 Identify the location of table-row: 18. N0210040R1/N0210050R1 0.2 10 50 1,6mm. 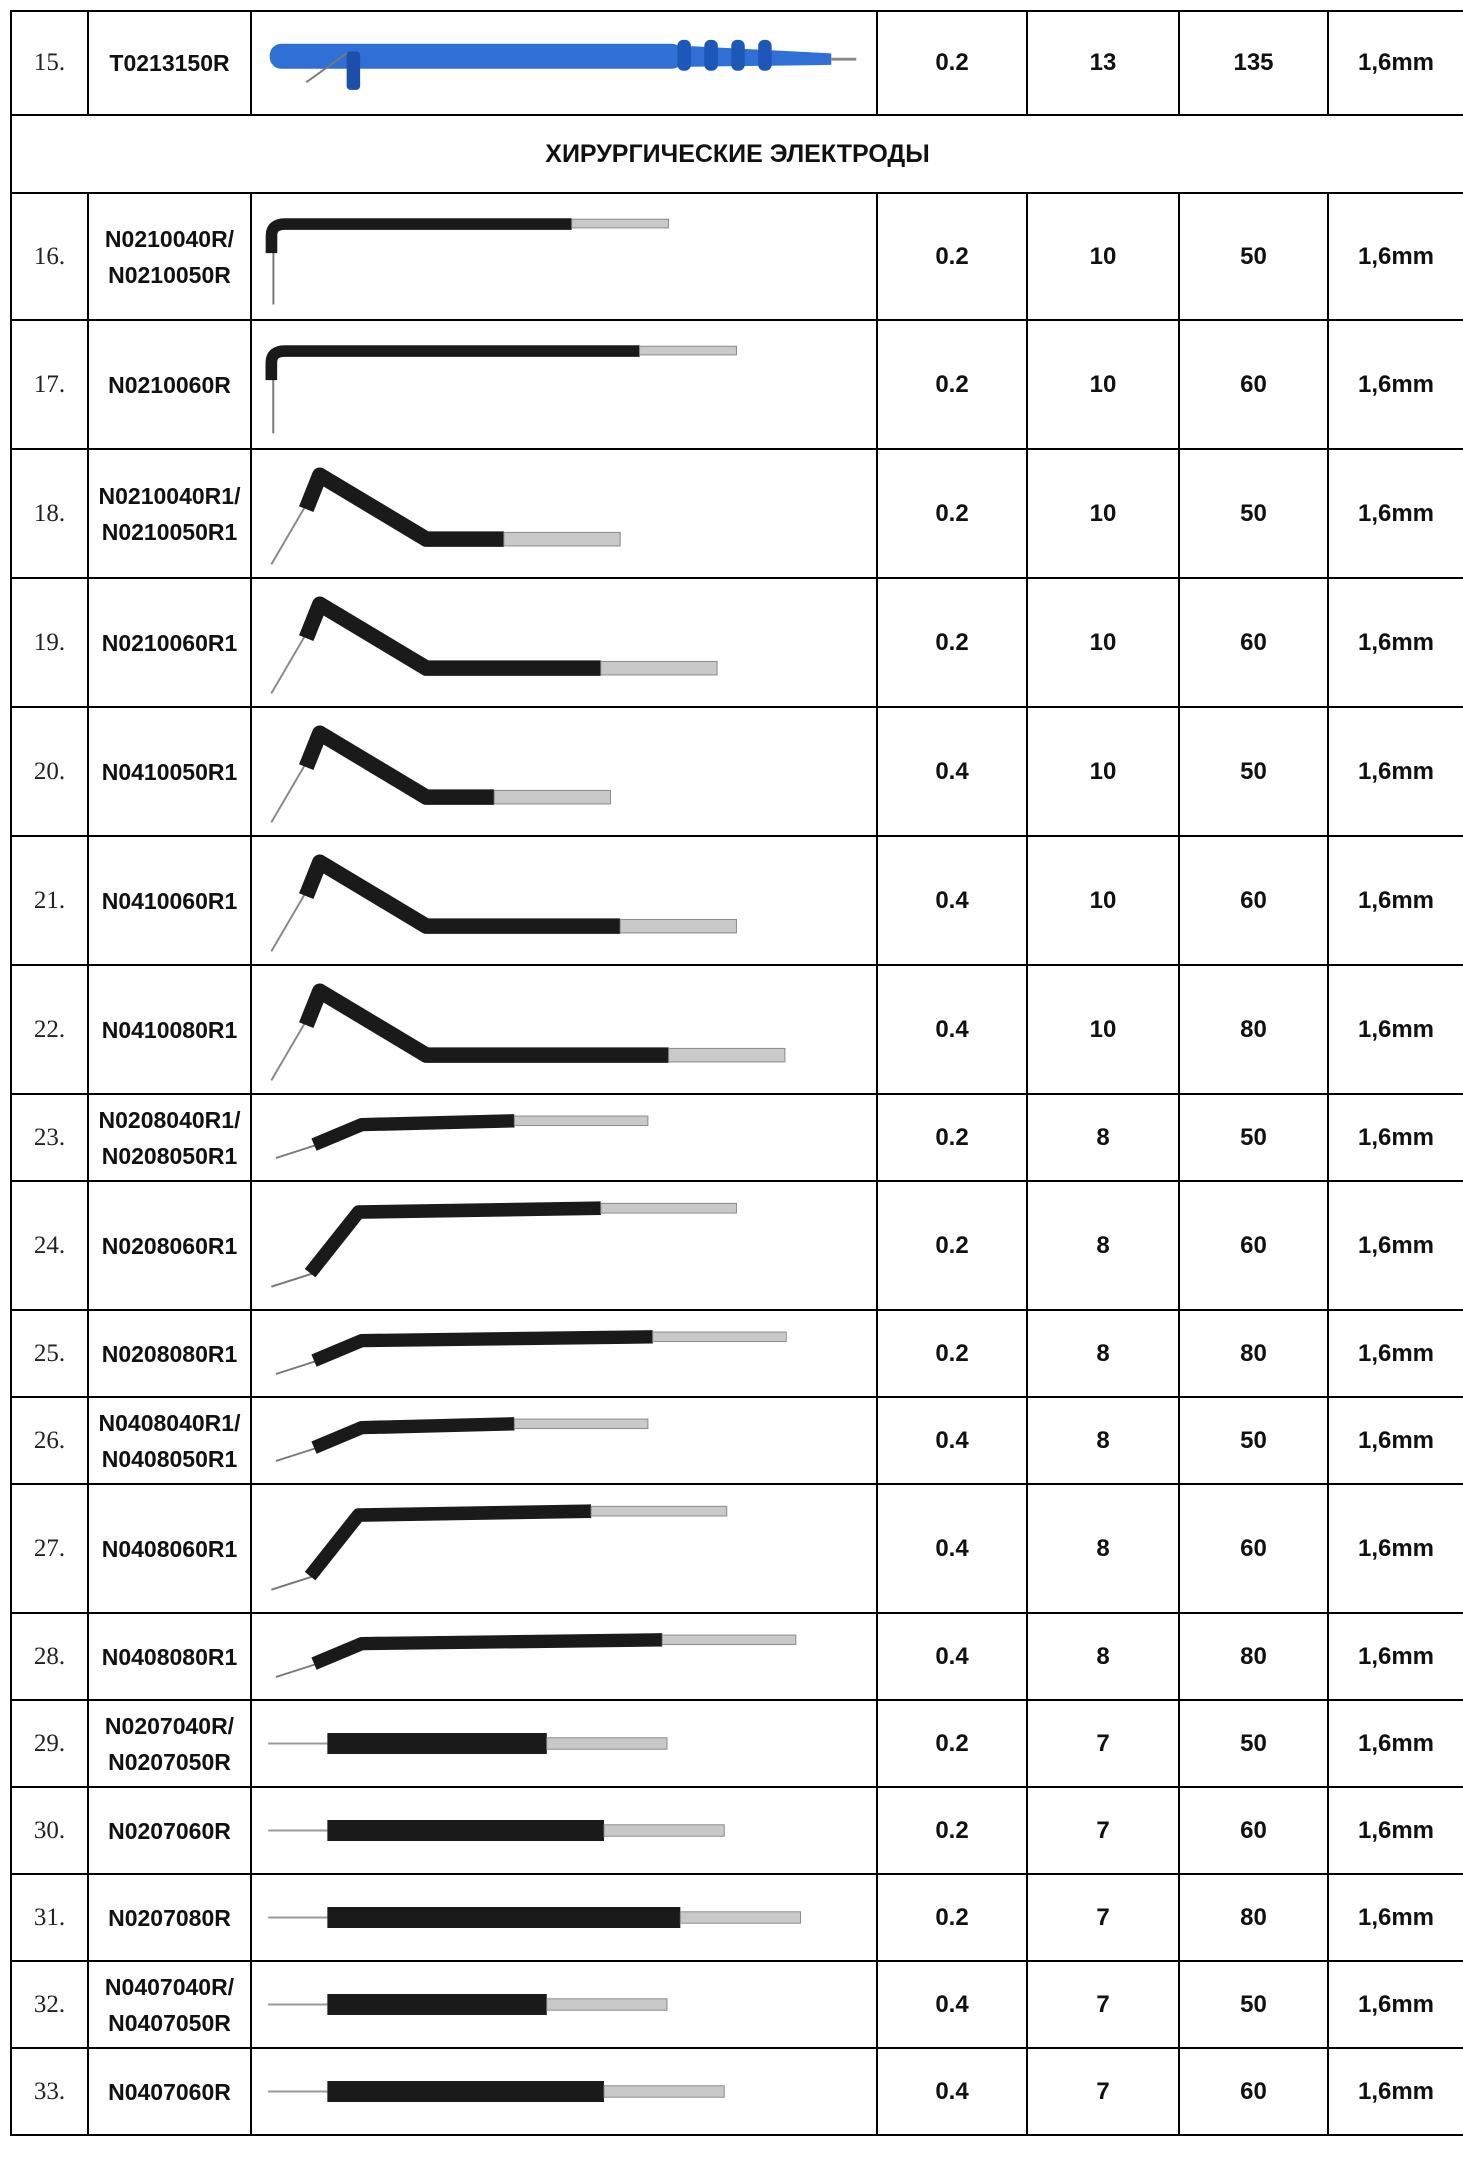
(736, 513).